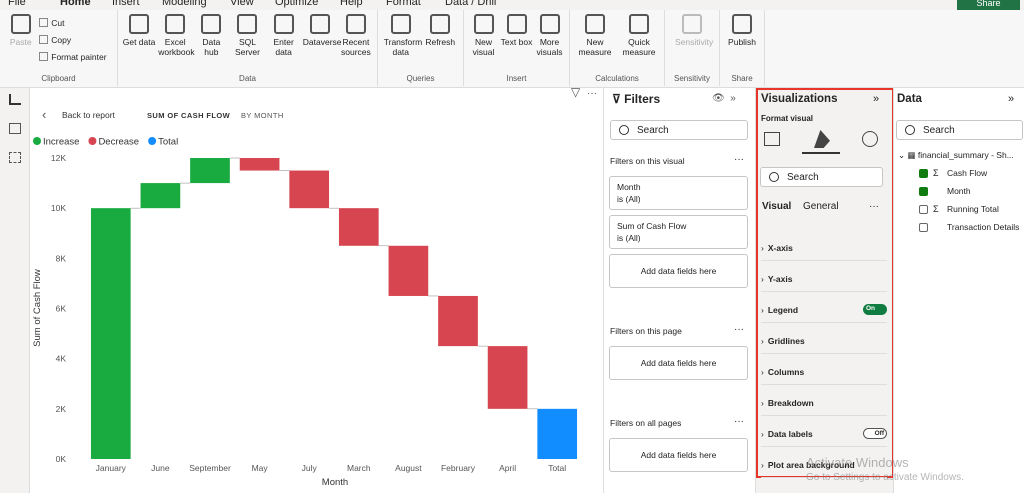  What do you see at coordinates (678, 232) in the screenshot?
I see `filter-card: Sum of Cash Flow is (All)` at bounding box center [678, 232].